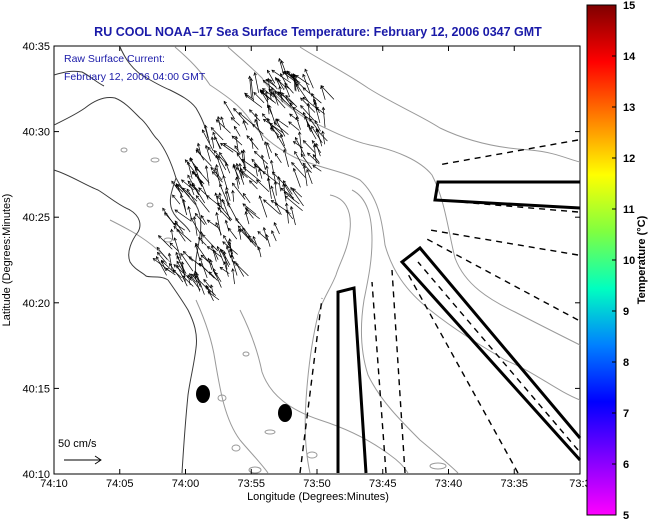 The height and width of the screenshot is (519, 651). Describe the element at coordinates (383, 484) in the screenshot. I see `x-tick-label: 73:45` at that location.